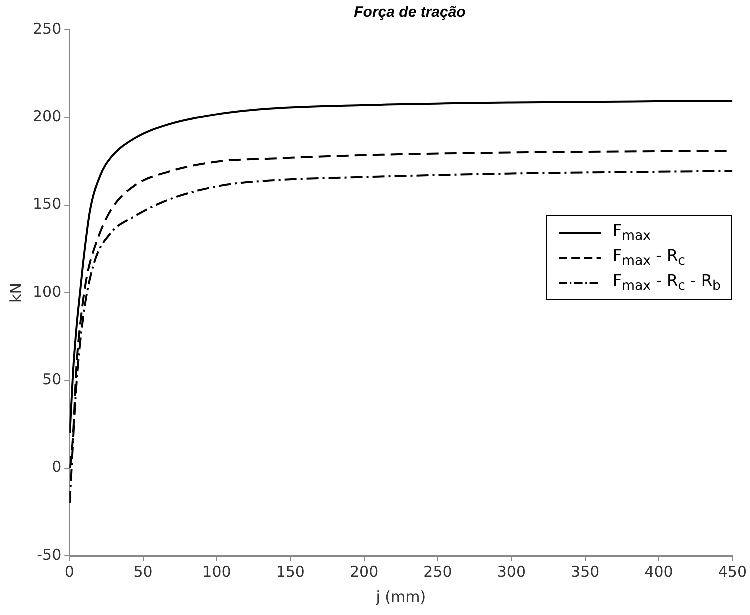  I want to click on legend-label: F$_{max}$, so click(632, 232).